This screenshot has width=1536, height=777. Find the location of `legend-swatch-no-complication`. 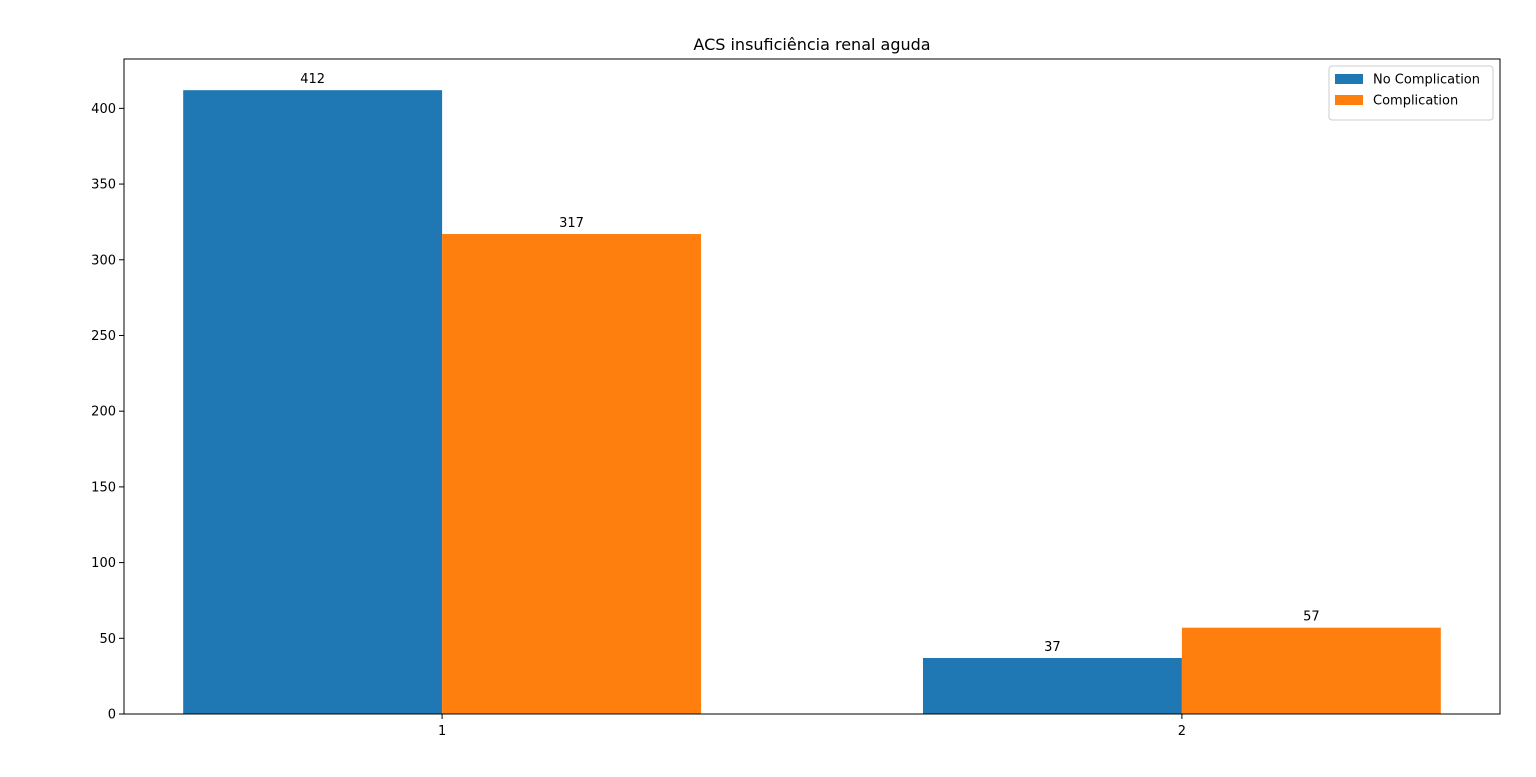

legend-swatch-no-complication is located at coordinates (1349, 79).